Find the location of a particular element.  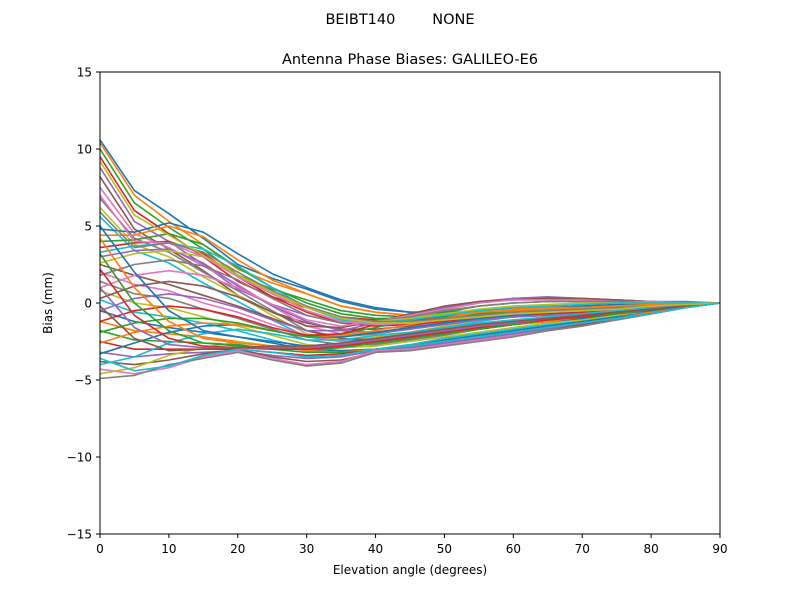

x-tick-label: 60 is located at coordinates (513, 549).